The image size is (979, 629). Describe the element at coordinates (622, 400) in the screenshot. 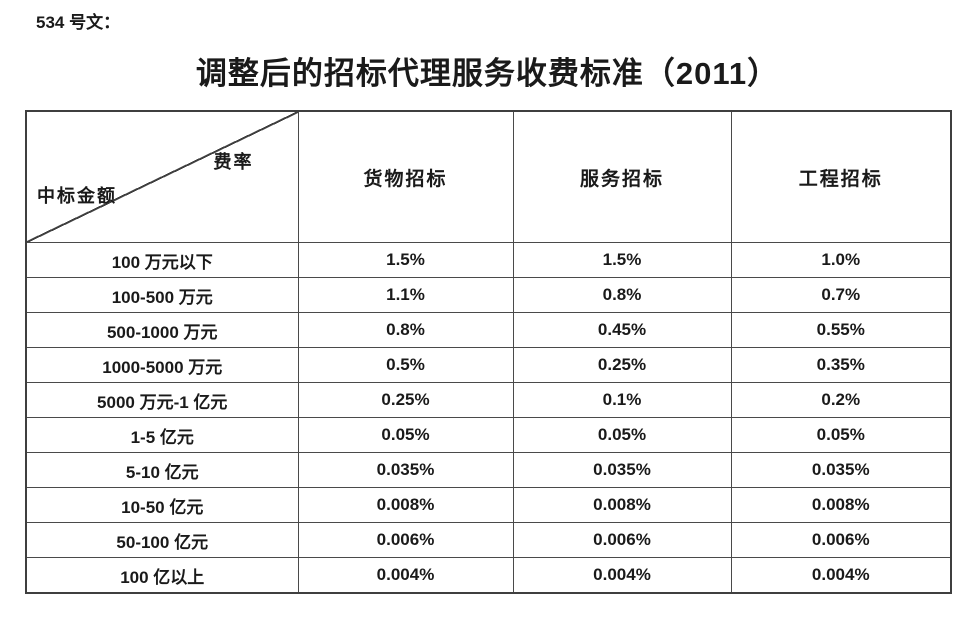

I see `rate-cell: 0.1%` at that location.